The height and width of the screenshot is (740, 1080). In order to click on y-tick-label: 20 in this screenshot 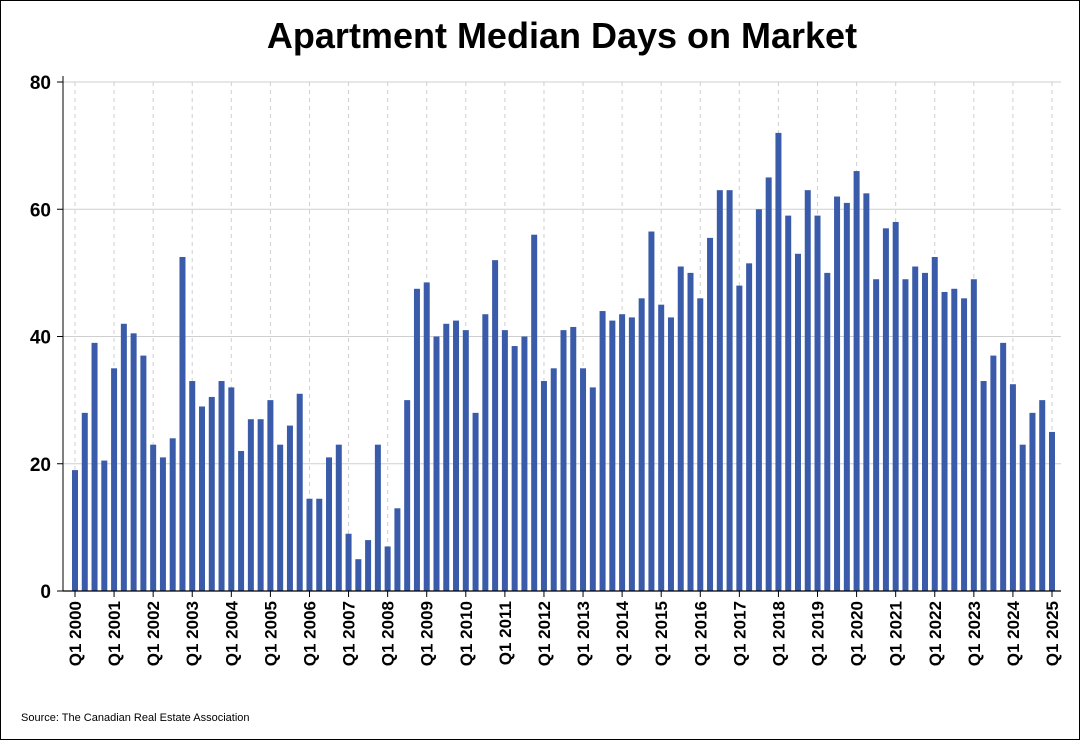, I will do `click(40, 465)`.